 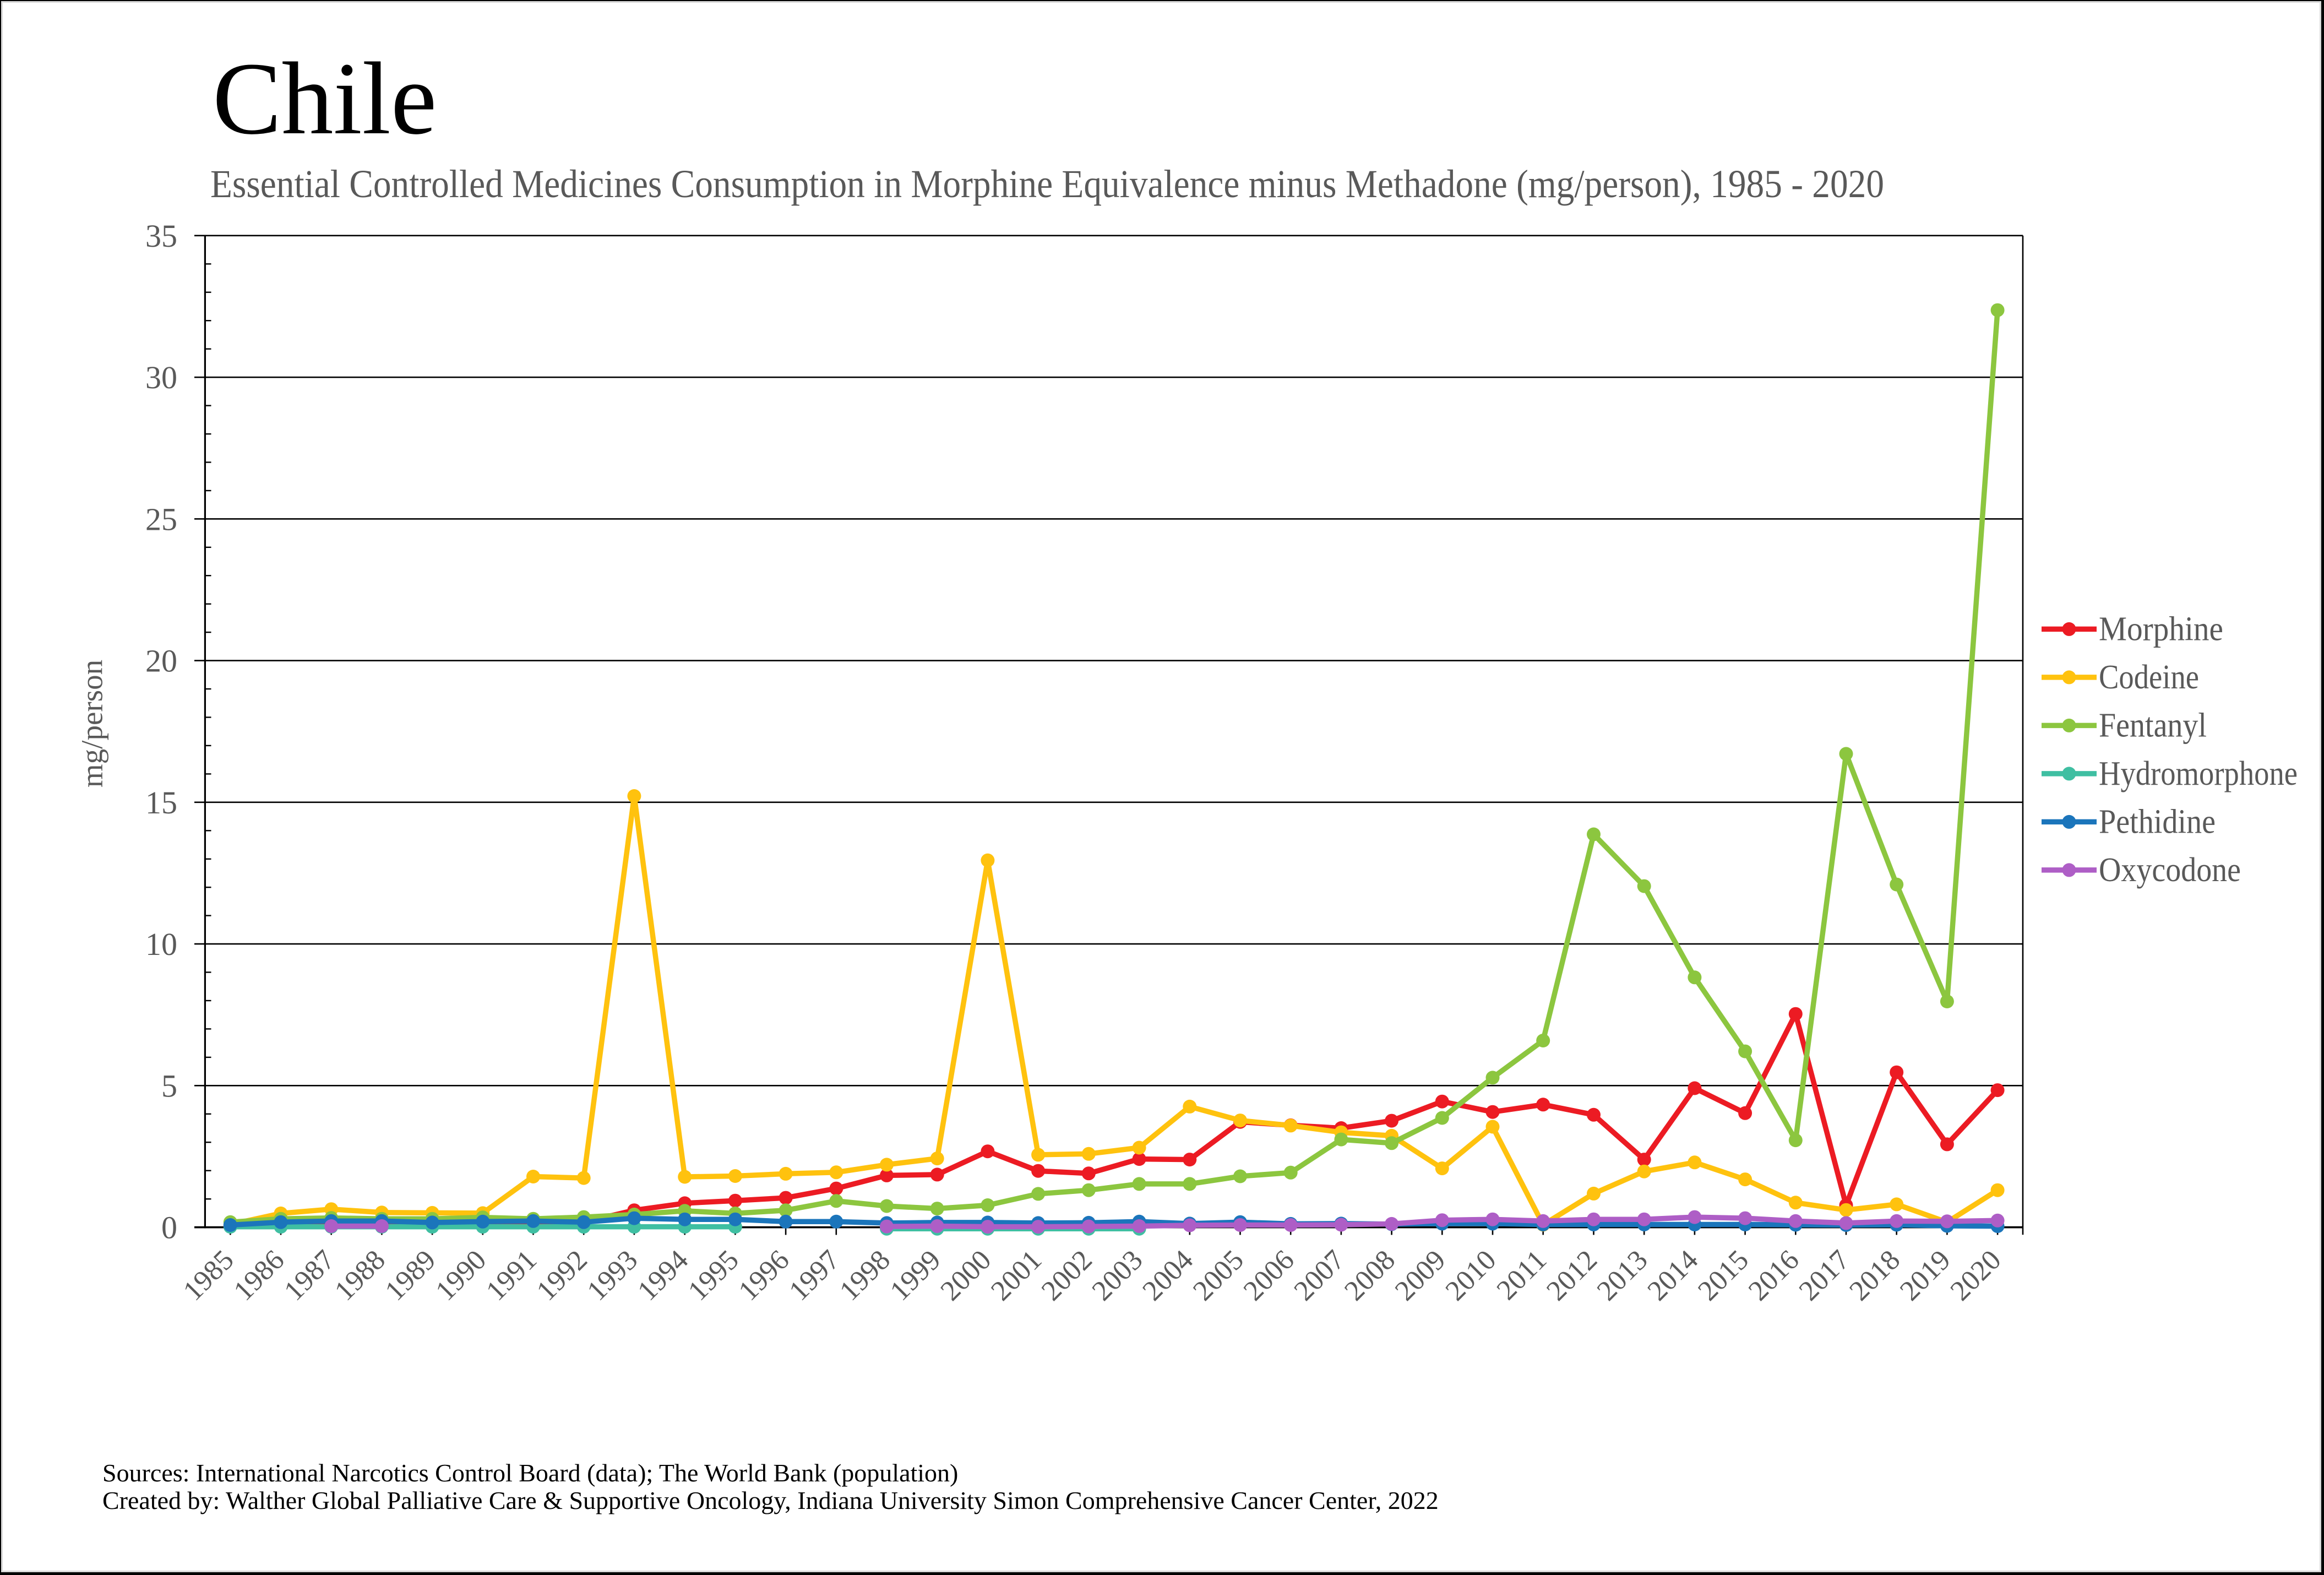 I want to click on svg-text: mg/person, so click(x=92, y=724).